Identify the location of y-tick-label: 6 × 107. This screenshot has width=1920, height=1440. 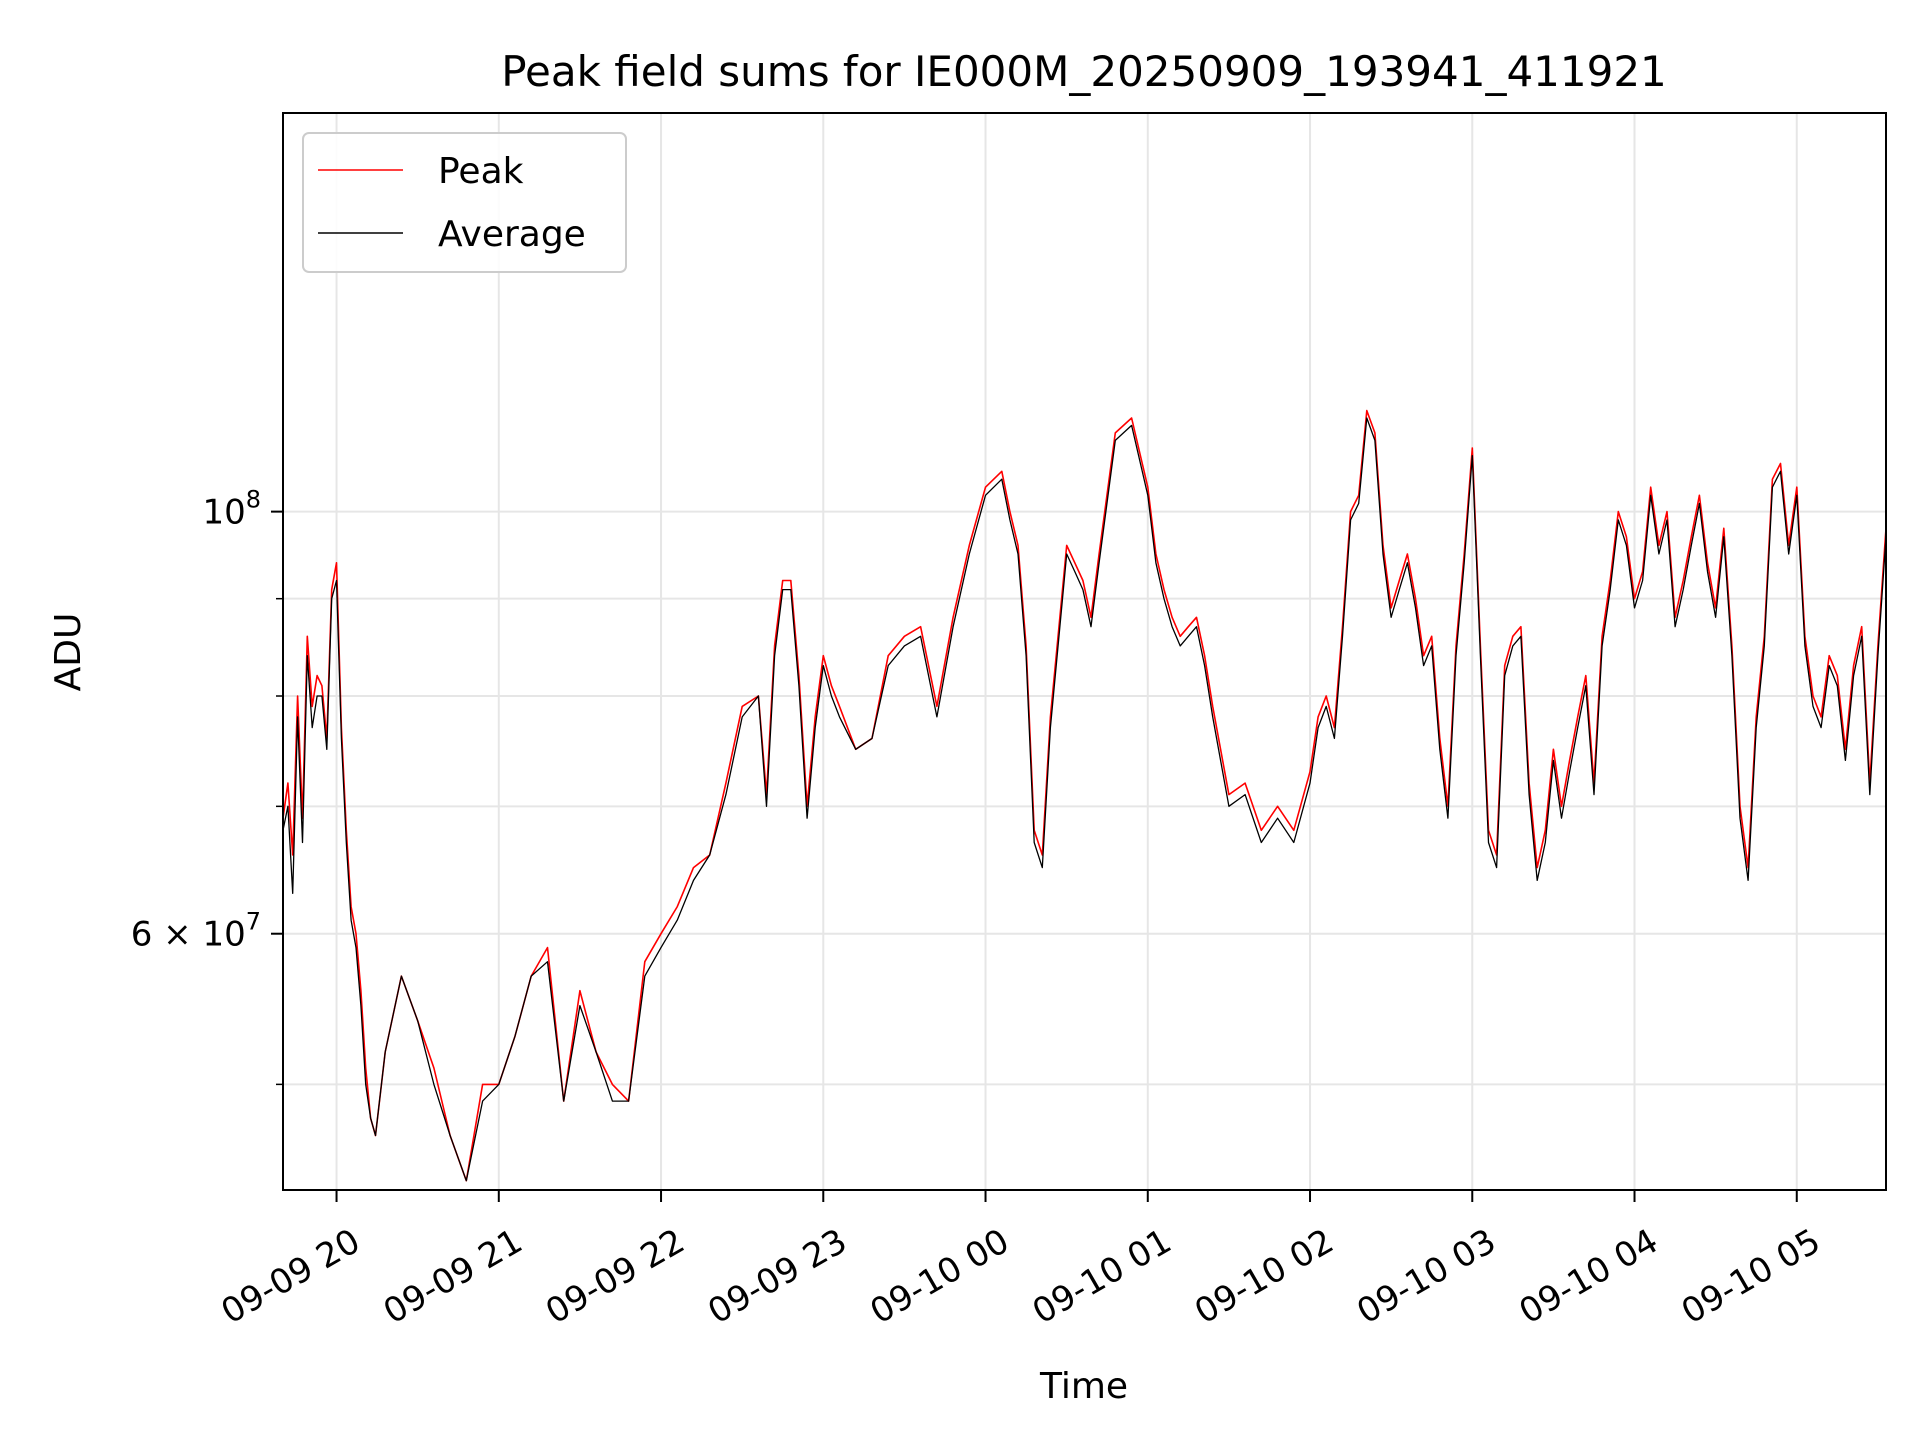
(196, 931).